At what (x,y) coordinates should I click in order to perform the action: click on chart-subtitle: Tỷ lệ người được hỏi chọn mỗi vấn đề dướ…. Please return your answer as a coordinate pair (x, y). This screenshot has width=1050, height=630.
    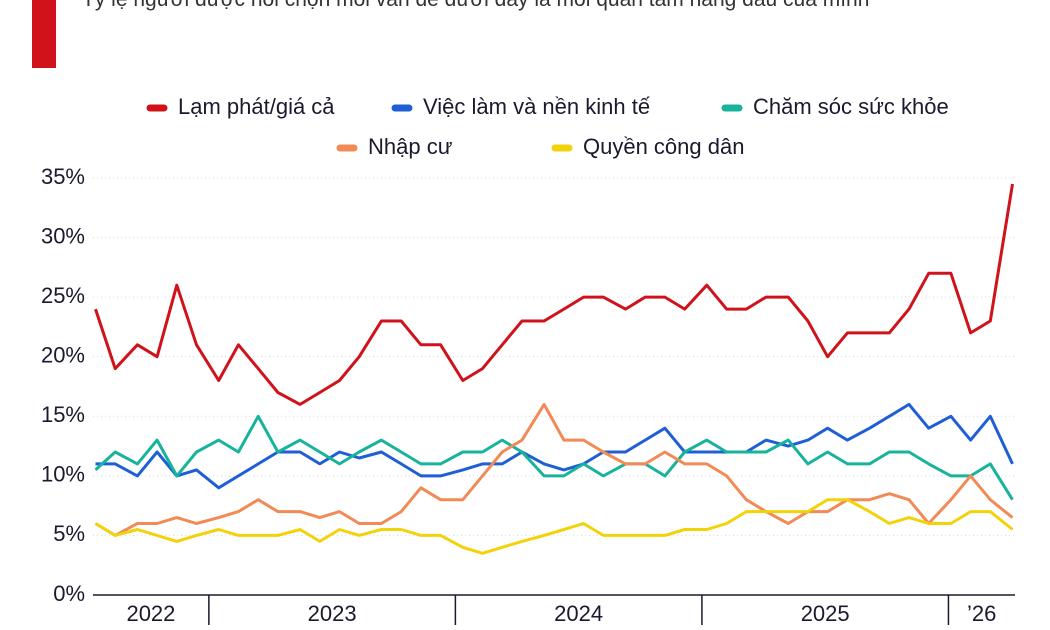
    Looking at the image, I should click on (475, 5).